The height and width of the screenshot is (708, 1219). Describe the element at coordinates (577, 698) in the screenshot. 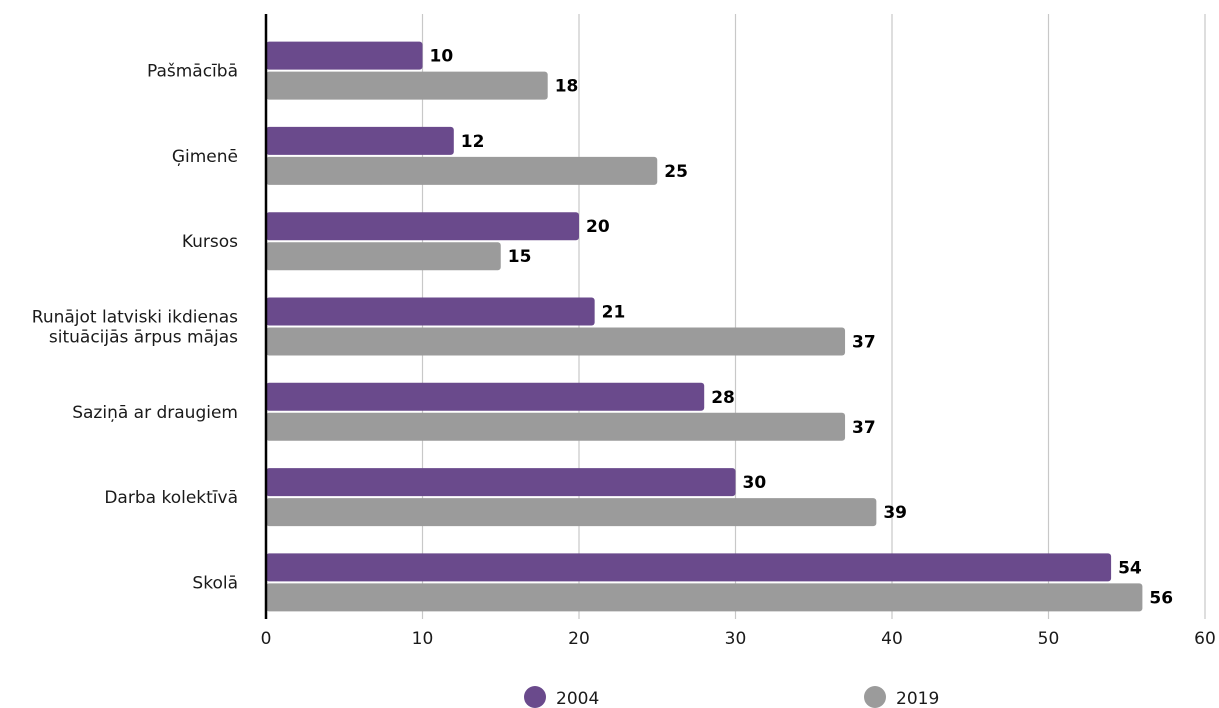

I see `legend-label-2004: 2004` at that location.